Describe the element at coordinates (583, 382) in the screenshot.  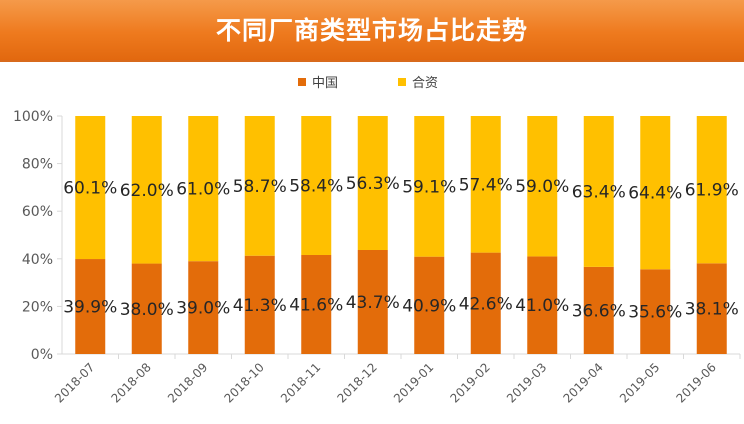
I see `x-tick-label: 2019-04` at that location.